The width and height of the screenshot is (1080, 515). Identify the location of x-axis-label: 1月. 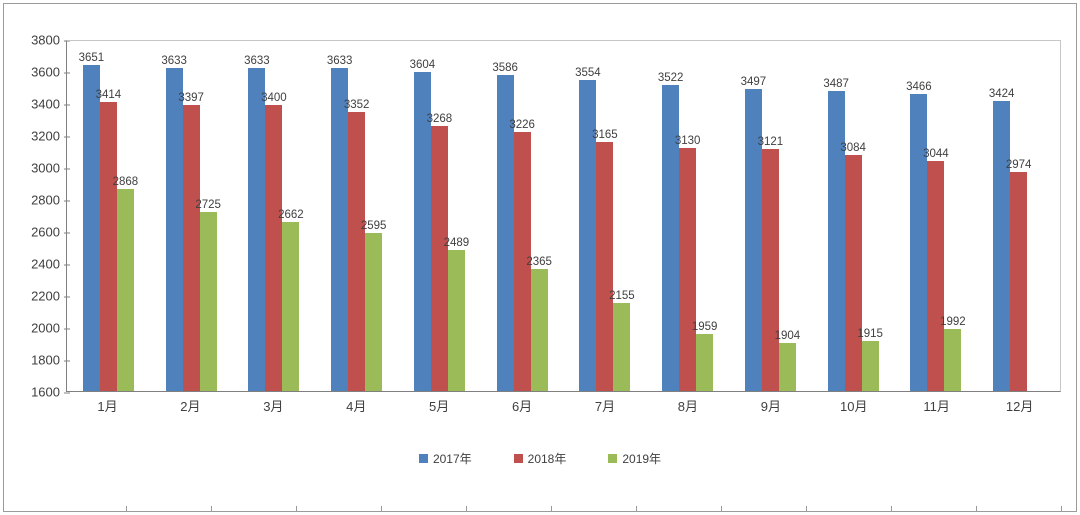
(107, 406).